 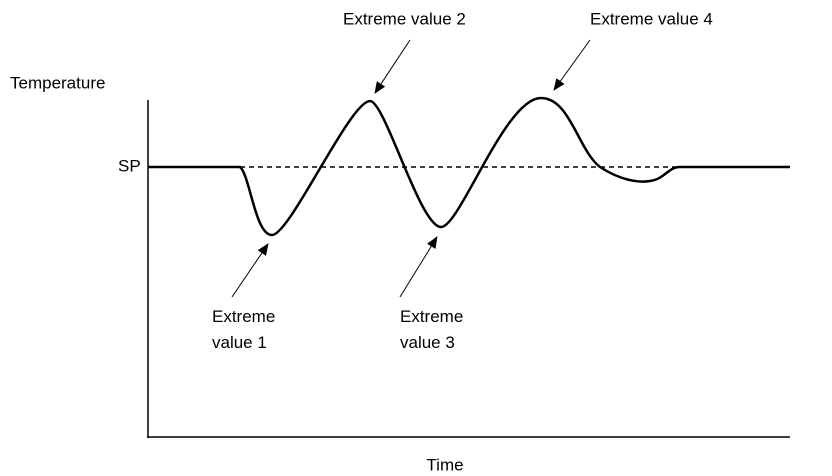 I want to click on x-axis-label: Time, so click(x=444, y=464).